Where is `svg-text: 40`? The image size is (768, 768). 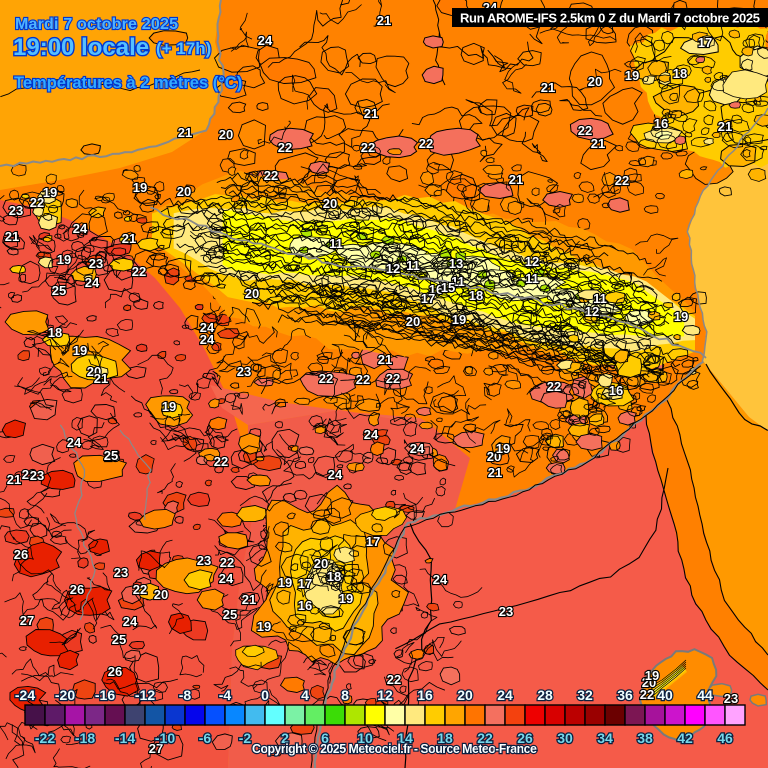
svg-text: 40 is located at coordinates (665, 695).